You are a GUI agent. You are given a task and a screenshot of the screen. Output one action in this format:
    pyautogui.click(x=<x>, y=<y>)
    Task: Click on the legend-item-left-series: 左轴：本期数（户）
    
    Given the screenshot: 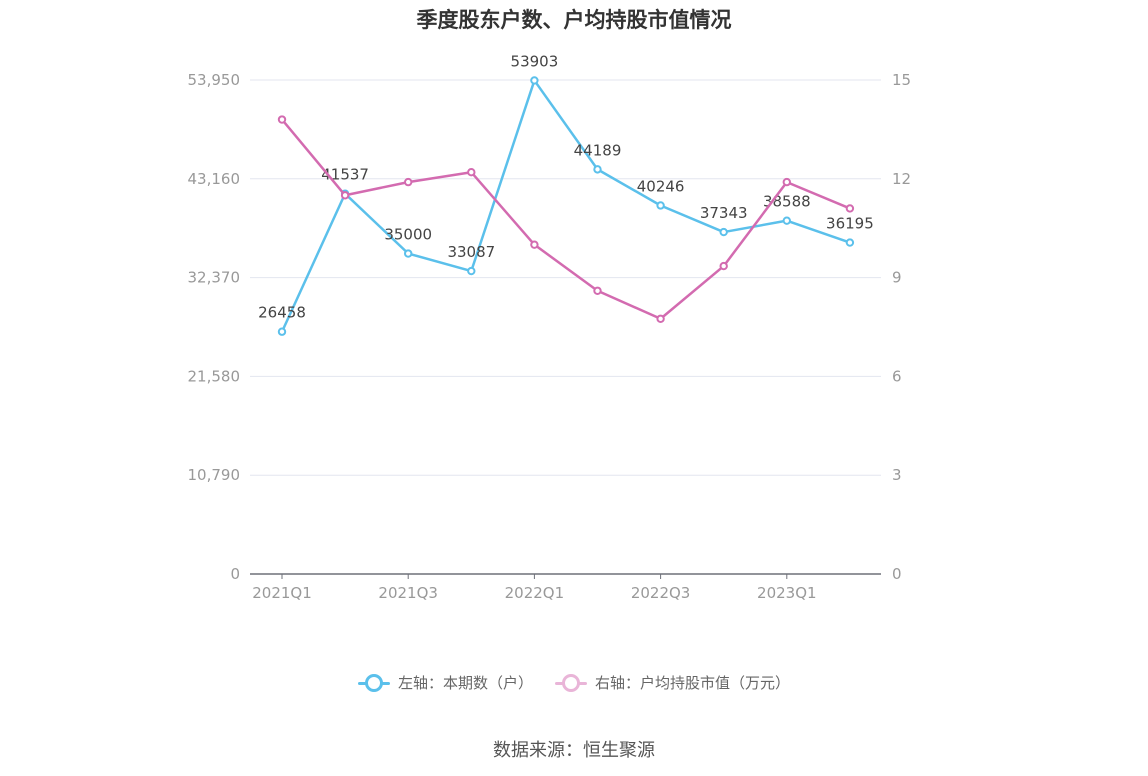 What is the action you would take?
    pyautogui.click(x=445, y=682)
    